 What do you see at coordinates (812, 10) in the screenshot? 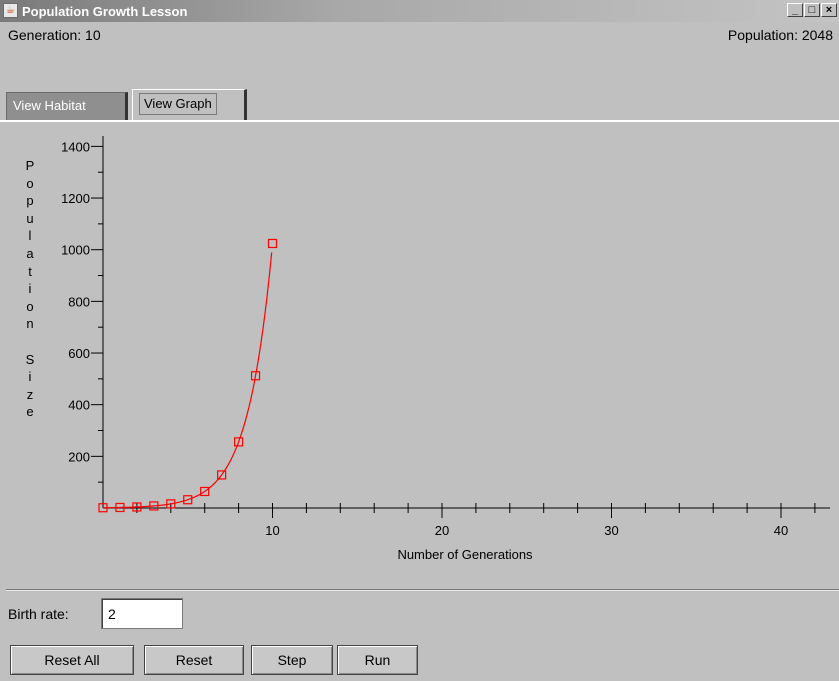
I see `maximize-button: □` at bounding box center [812, 10].